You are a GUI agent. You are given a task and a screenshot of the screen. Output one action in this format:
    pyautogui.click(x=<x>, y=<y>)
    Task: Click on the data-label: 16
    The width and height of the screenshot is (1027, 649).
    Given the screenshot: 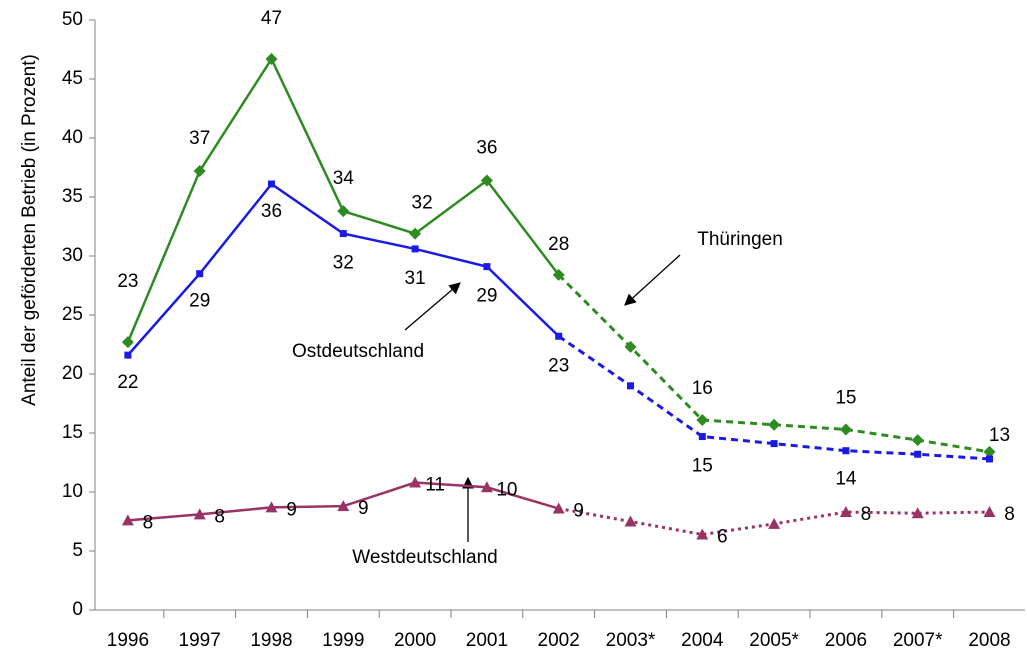 What is the action you would take?
    pyautogui.click(x=702, y=388)
    